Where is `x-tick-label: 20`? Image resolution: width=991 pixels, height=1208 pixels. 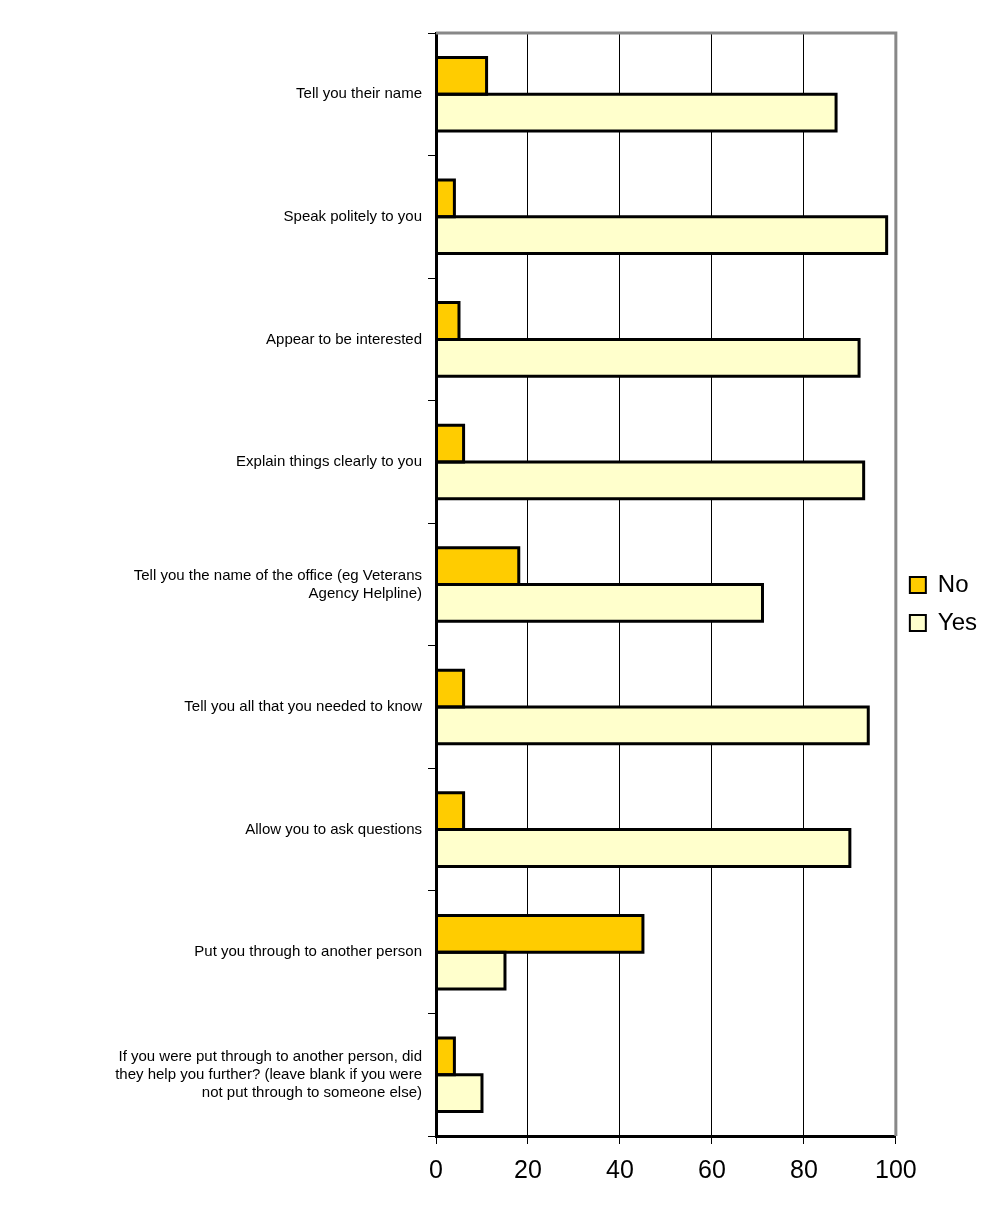
x-tick-label: 20 is located at coordinates (528, 1168).